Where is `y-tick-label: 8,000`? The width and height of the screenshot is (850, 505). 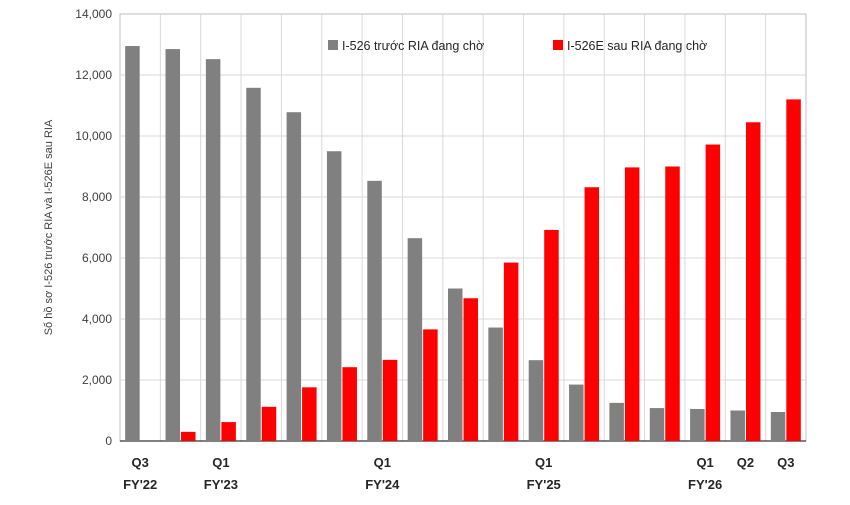
y-tick-label: 8,000 is located at coordinates (97, 197).